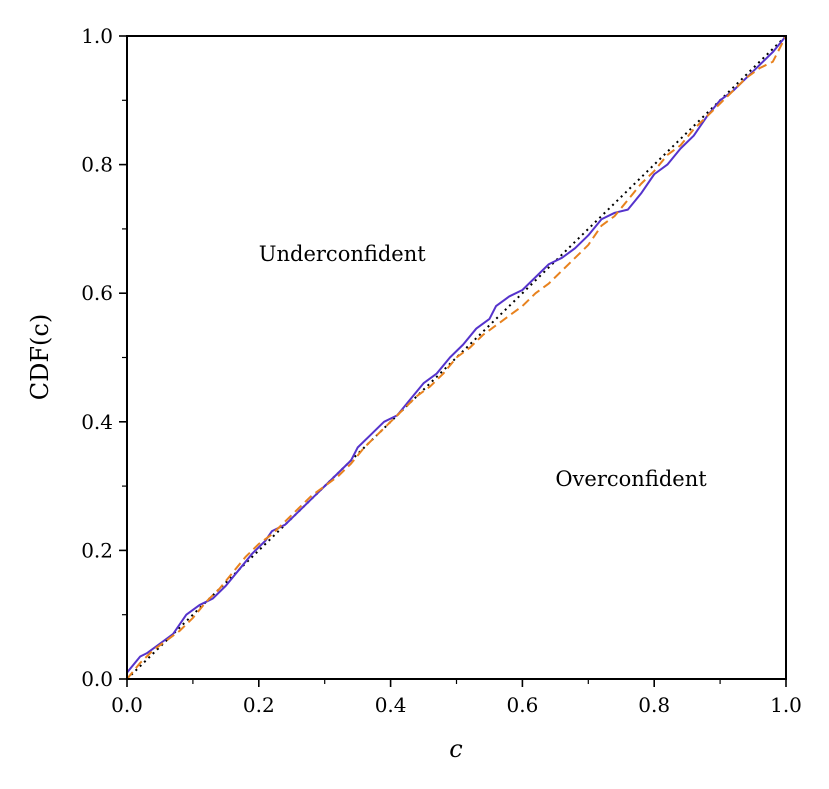 Image resolution: width=829 pixels, height=789 pixels. I want to click on y-tick-label: 0.2, so click(97, 550).